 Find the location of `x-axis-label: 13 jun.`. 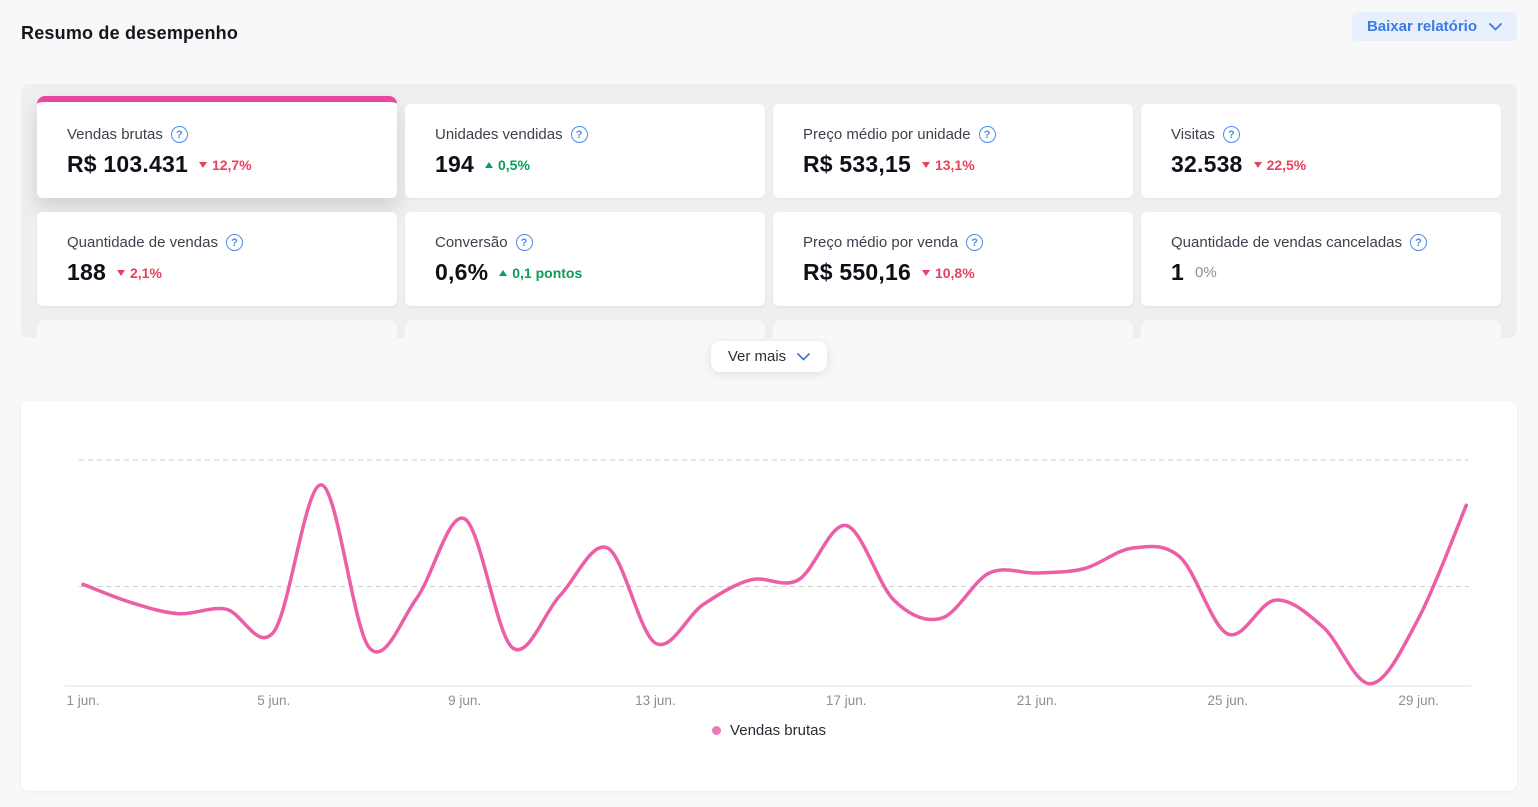

x-axis-label: 13 jun. is located at coordinates (655, 700).